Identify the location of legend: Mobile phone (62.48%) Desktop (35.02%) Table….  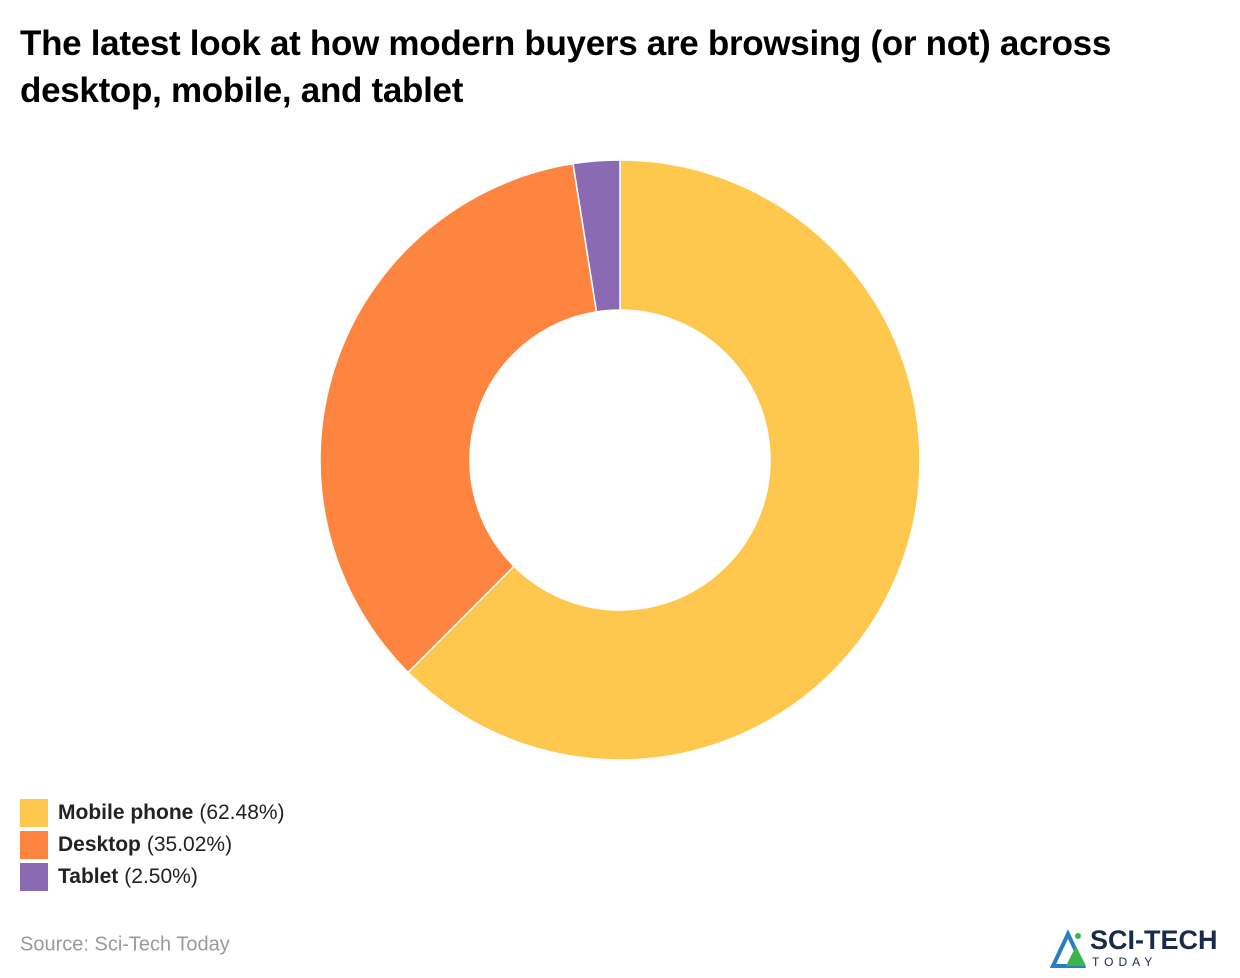
(152, 845).